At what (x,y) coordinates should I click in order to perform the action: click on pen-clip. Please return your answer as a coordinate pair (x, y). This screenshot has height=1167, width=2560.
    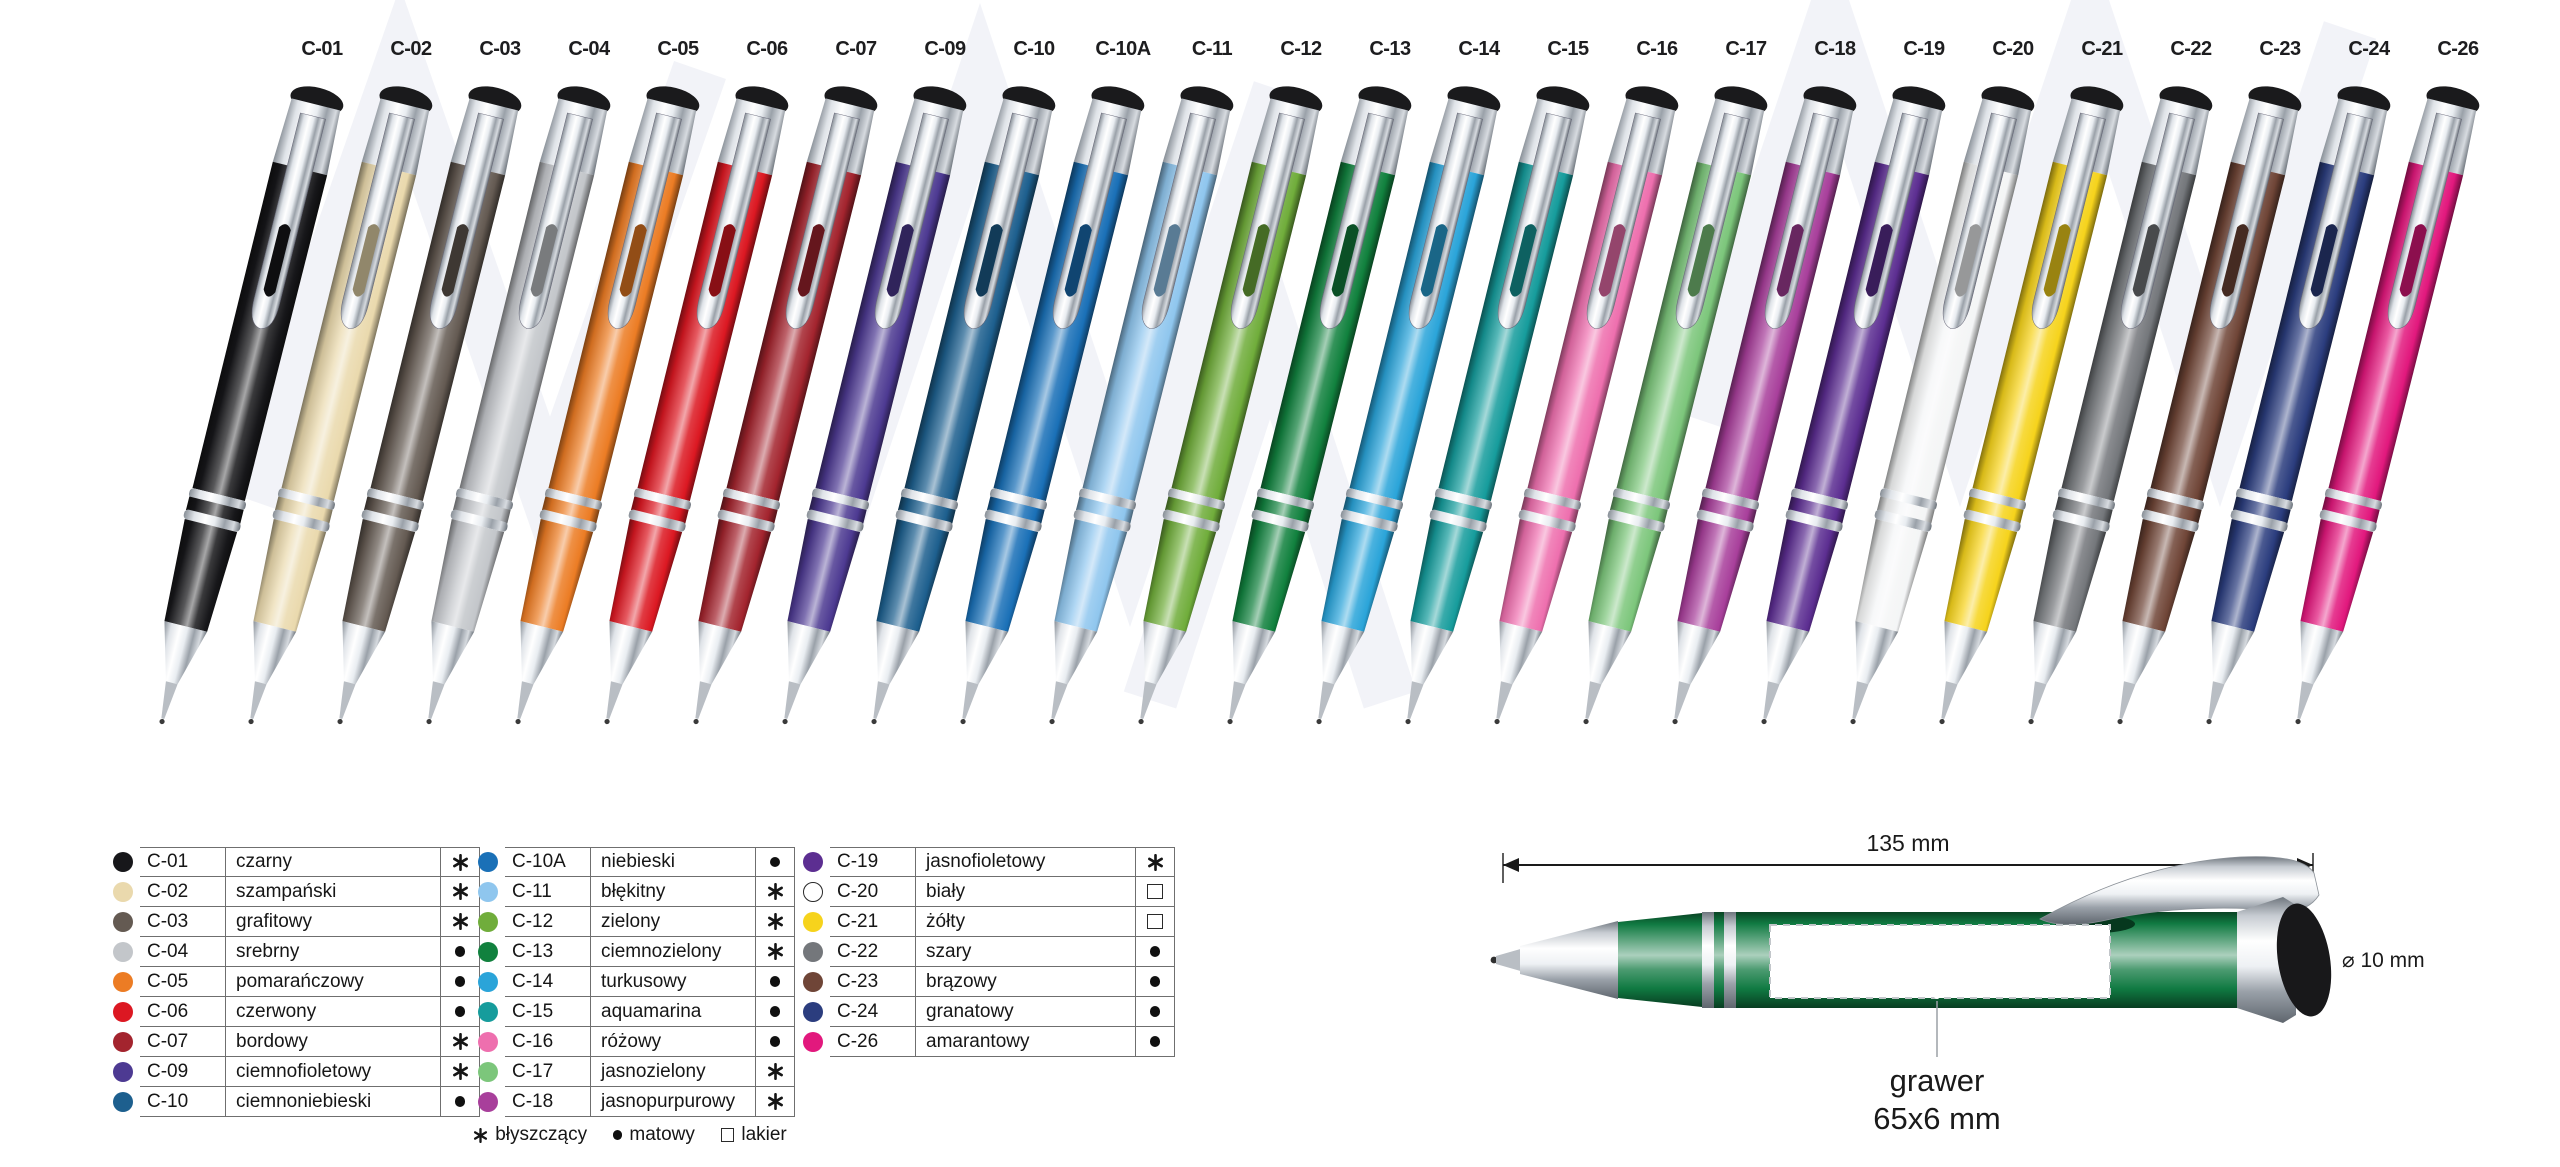
    Looking at the image, I should click on (2179, 890).